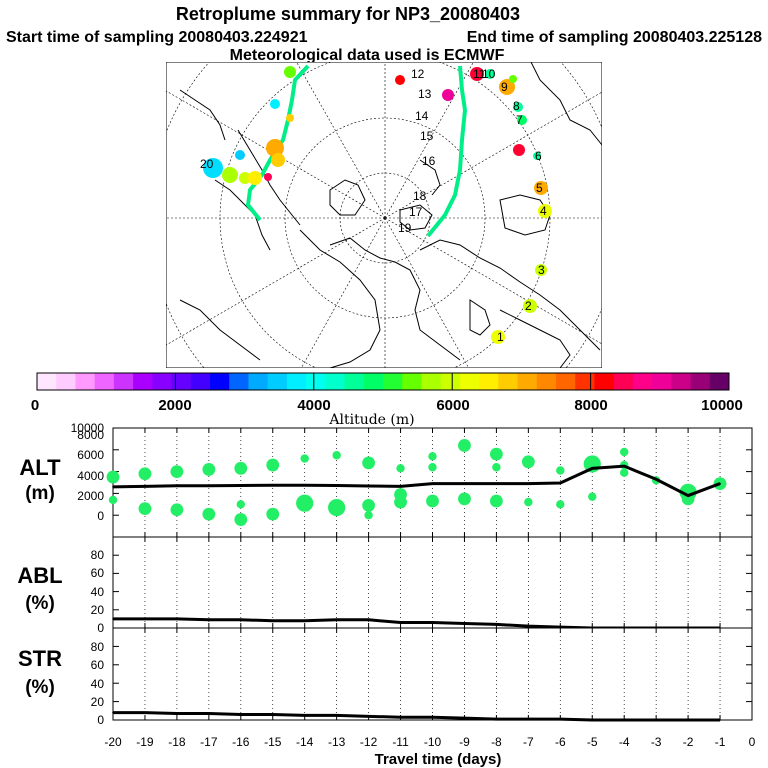  What do you see at coordinates (100, 720) in the screenshot?
I see `str-y-tick-0: 0` at bounding box center [100, 720].